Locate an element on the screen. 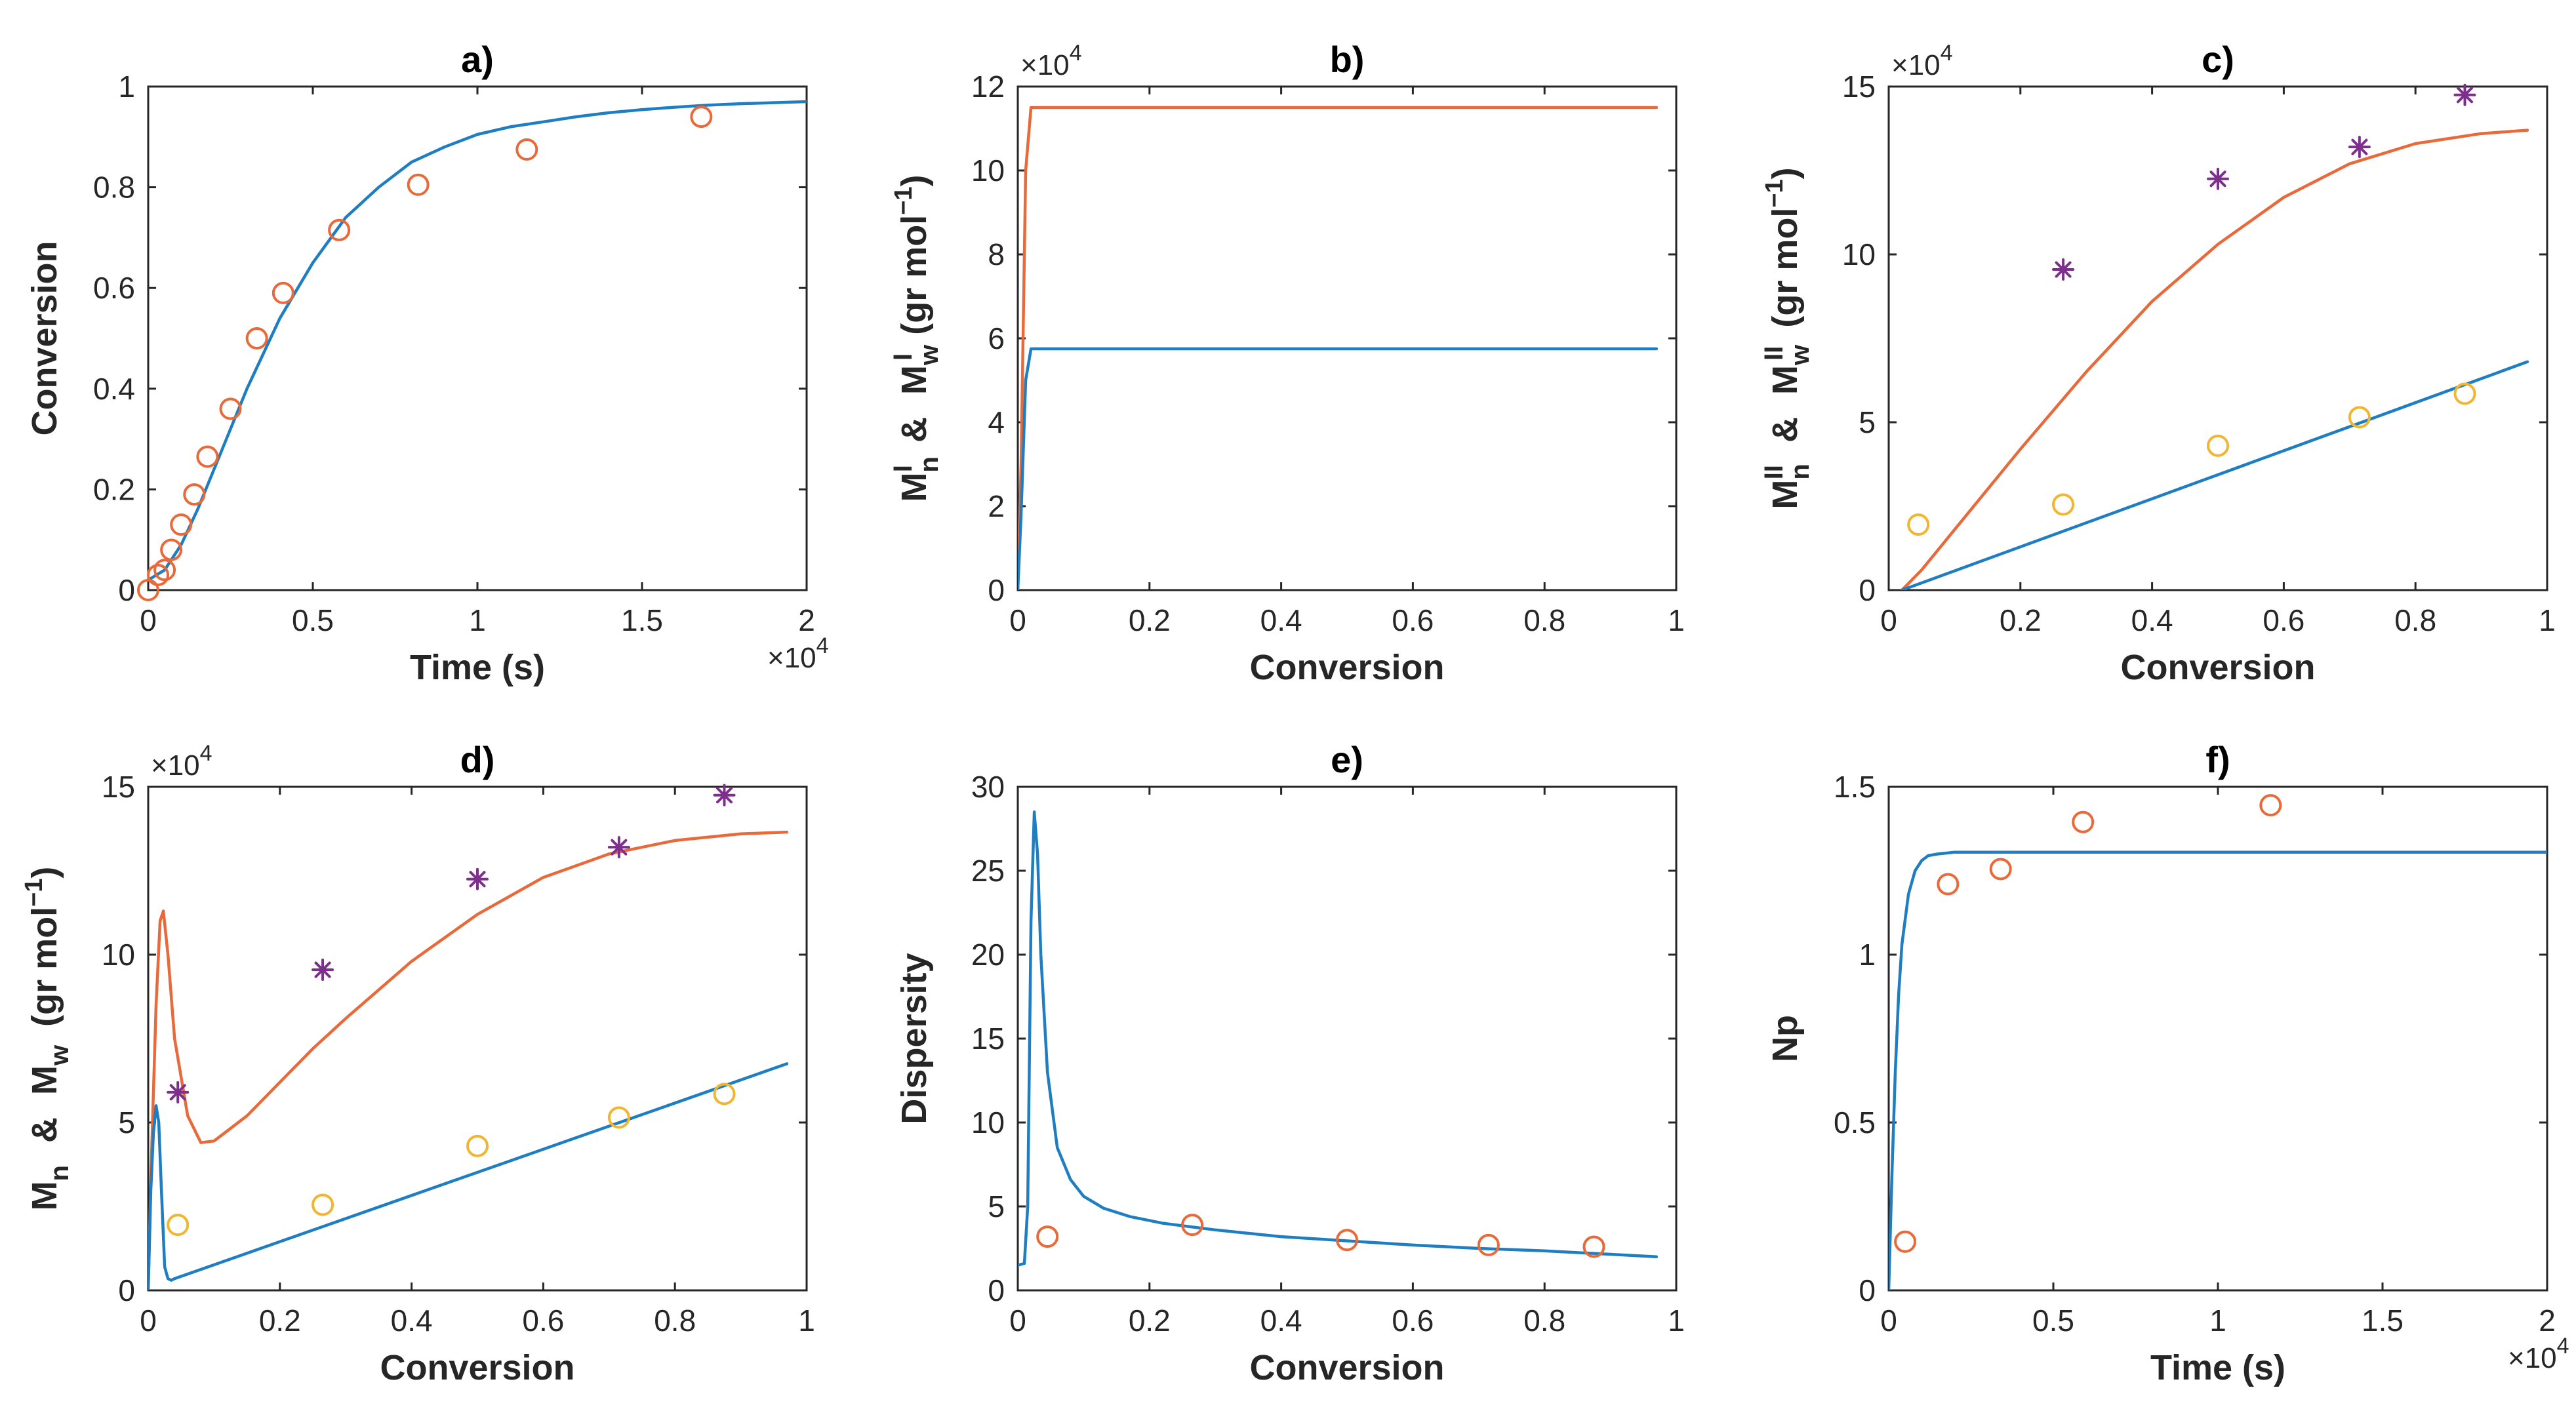 This screenshot has width=2576, height=1411. panel-title: f) is located at coordinates (2217, 759).